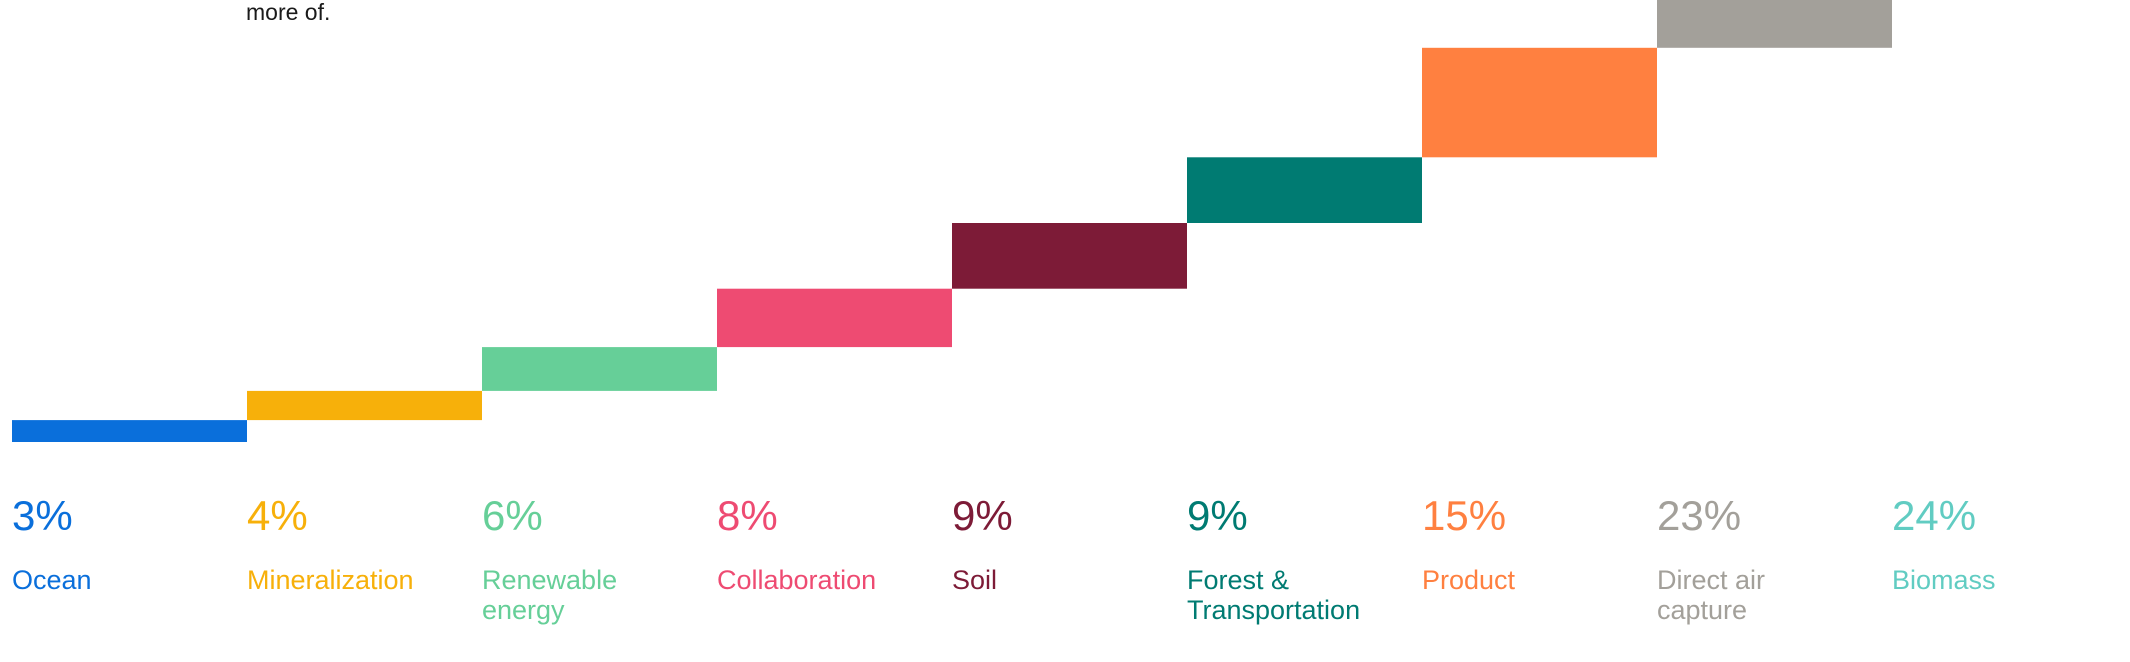 The image size is (2130, 662). Describe the element at coordinates (42, 515) in the screenshot. I see `value-label: 3%` at that location.